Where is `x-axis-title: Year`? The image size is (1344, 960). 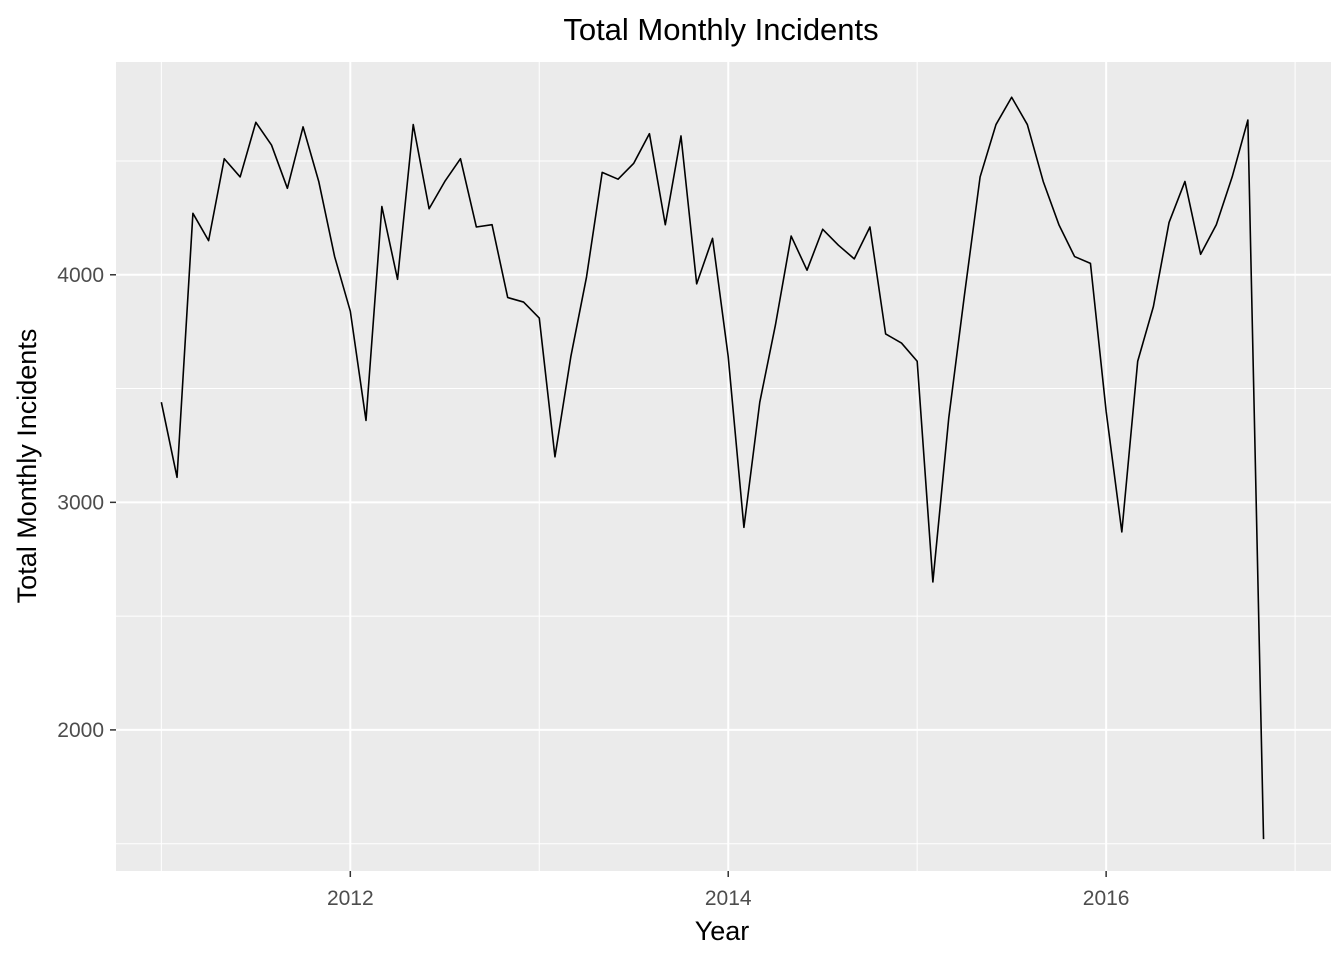
x-axis-title: Year is located at coordinates (722, 931).